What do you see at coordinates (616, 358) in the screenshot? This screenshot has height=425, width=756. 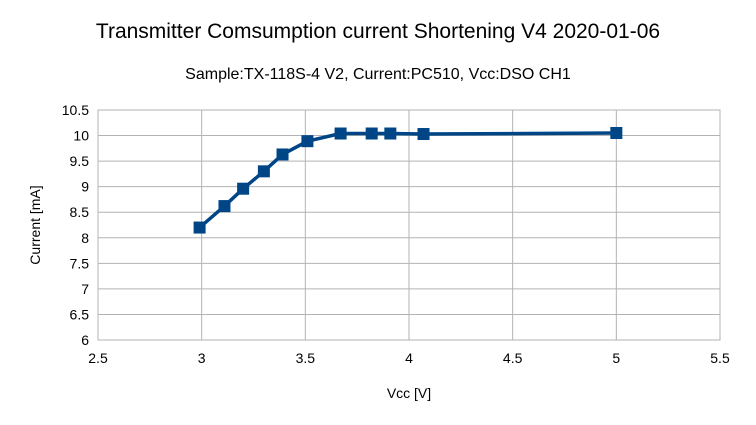 I see `x-tick-label: 5` at bounding box center [616, 358].